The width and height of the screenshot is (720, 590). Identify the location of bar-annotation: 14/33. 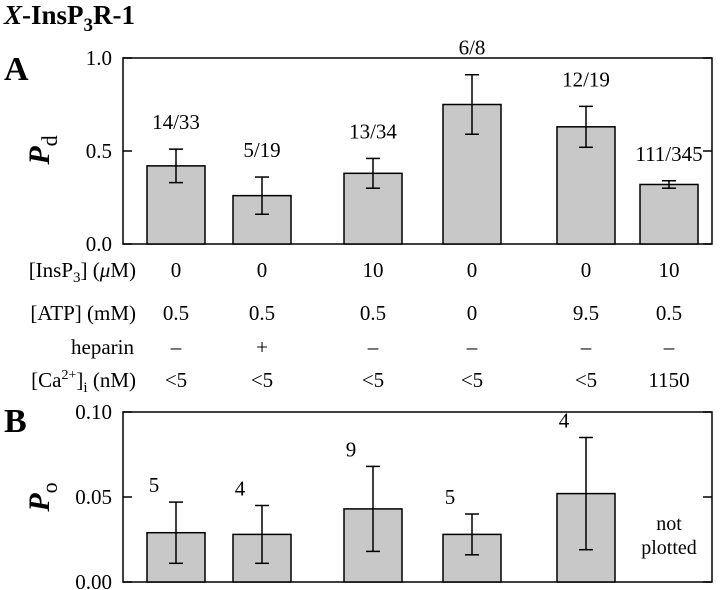
(176, 122).